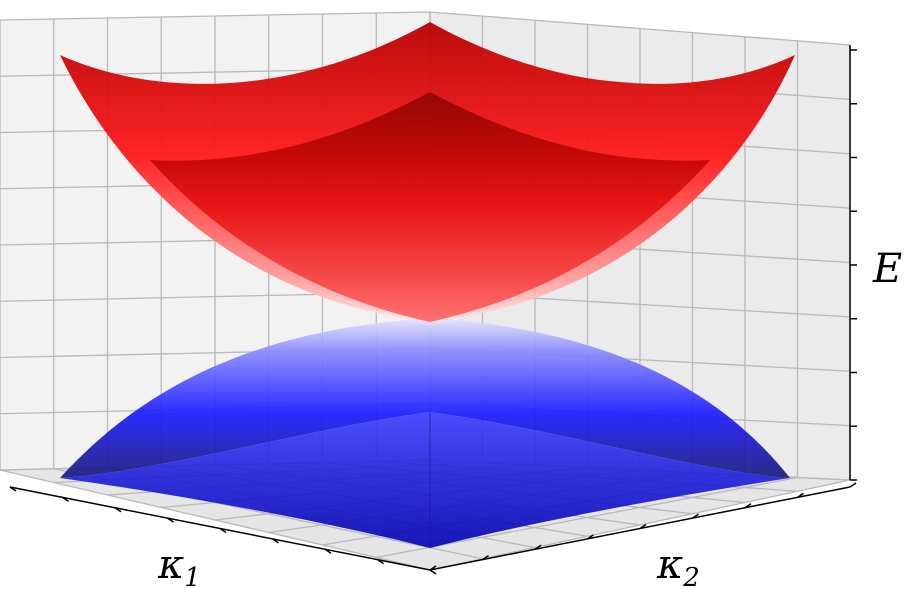  What do you see at coordinates (887, 269) in the screenshot?
I see `axis-label-energy: E` at bounding box center [887, 269].